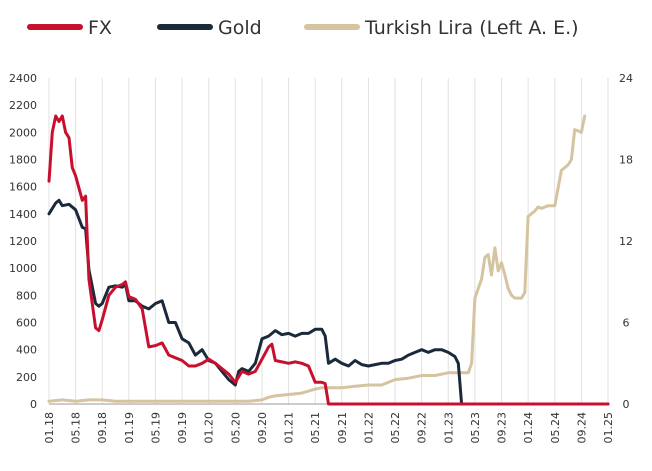 The width and height of the screenshot is (652, 471). What do you see at coordinates (626, 241) in the screenshot?
I see `y-right-tick-label: 12` at bounding box center [626, 241].